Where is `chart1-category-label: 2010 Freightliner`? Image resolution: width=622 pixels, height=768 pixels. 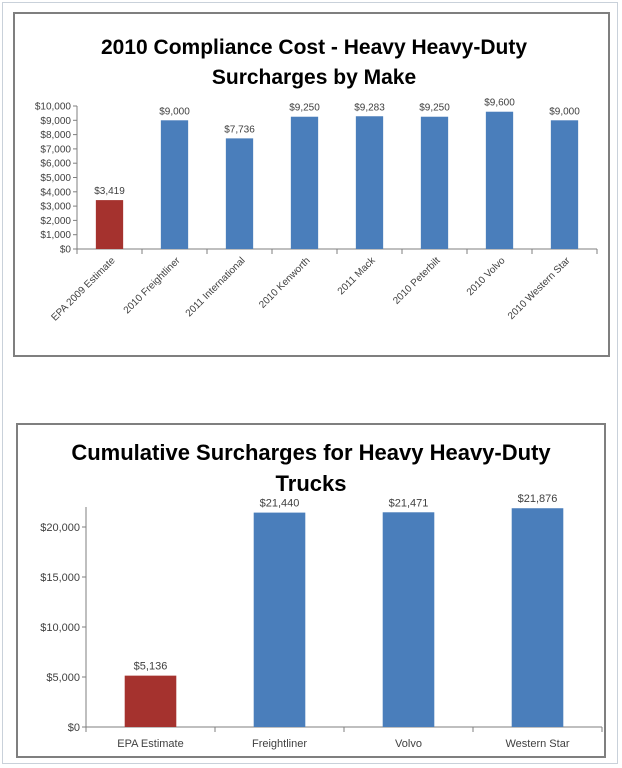 chart1-category-label: 2010 Freightliner is located at coordinates (152, 285).